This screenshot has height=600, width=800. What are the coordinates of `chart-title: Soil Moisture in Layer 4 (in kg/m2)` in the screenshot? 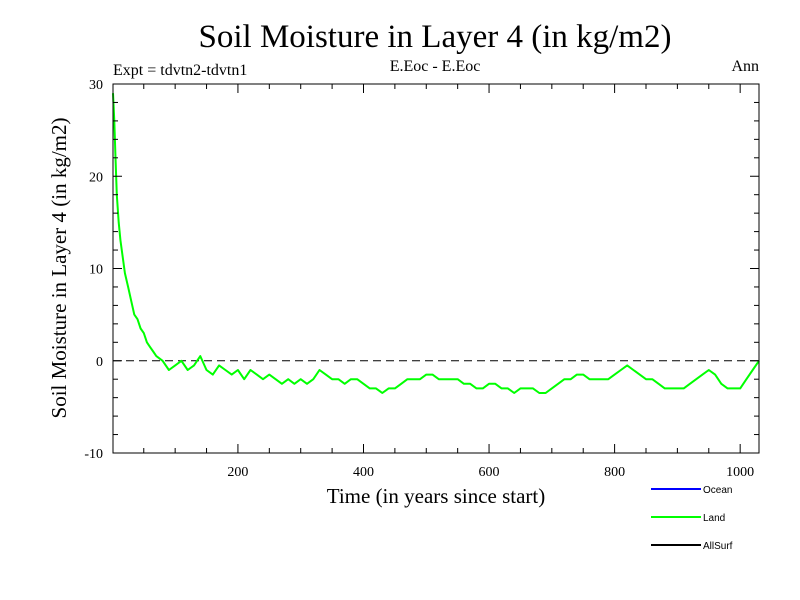 It's located at (435, 37).